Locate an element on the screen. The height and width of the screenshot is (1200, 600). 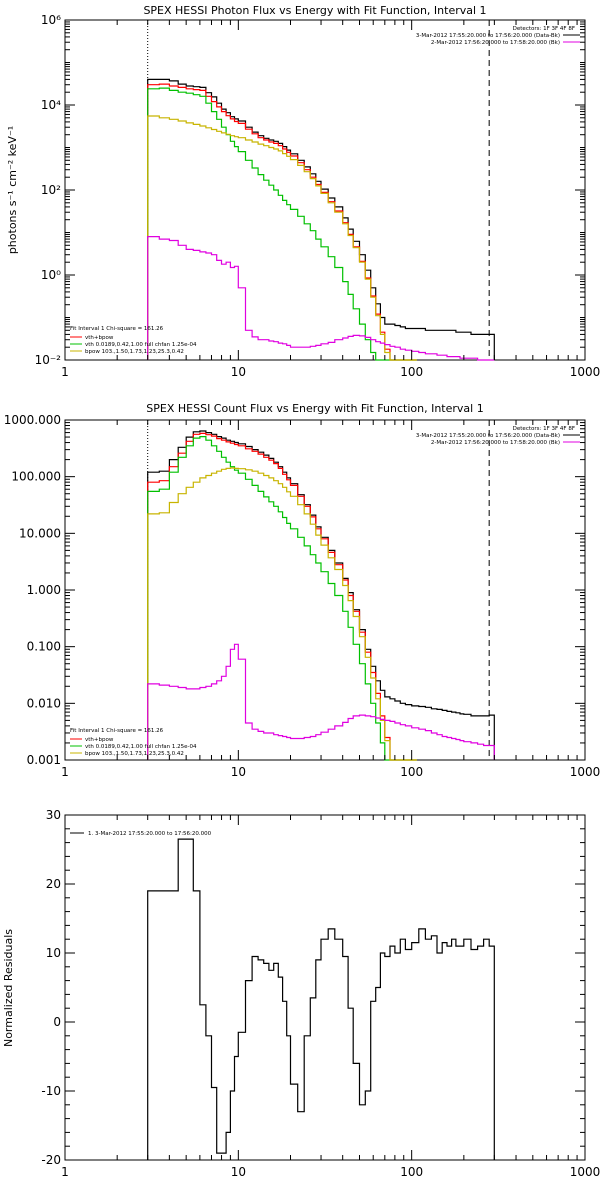
legend-vth-bpow: vth+bpow is located at coordinates (99, 338).